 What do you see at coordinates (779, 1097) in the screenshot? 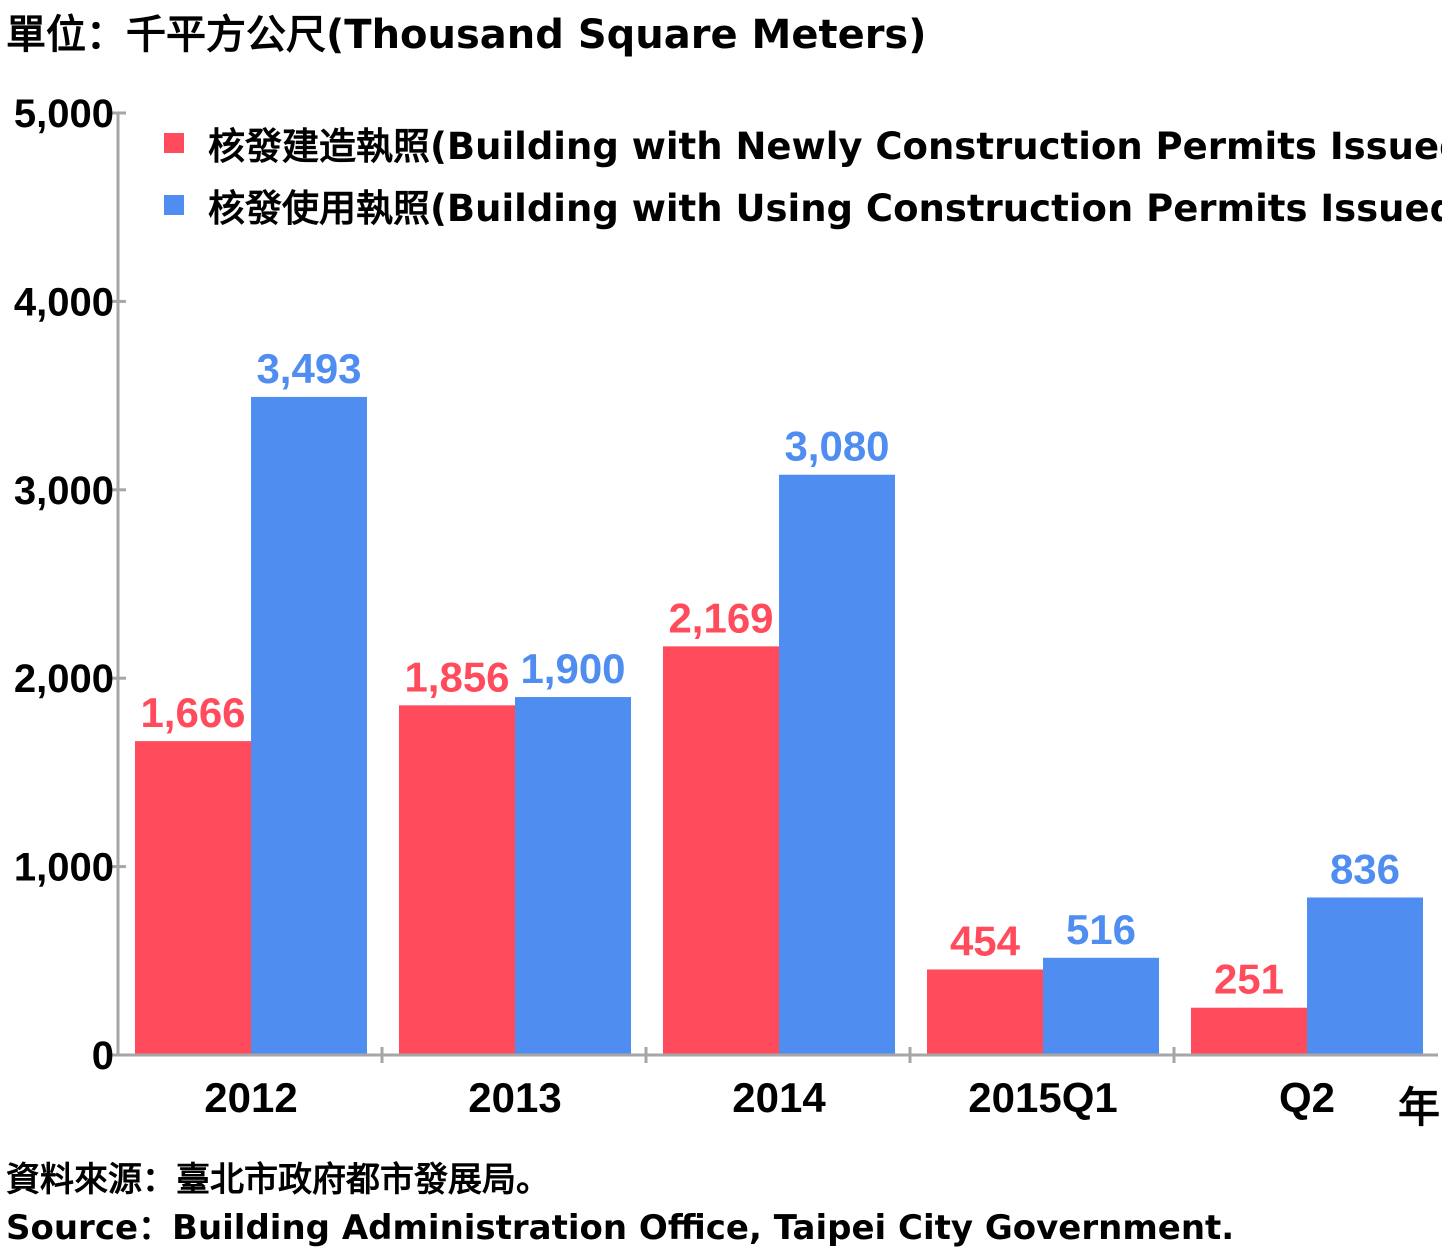
I see `x-category-label: 2014` at bounding box center [779, 1097].